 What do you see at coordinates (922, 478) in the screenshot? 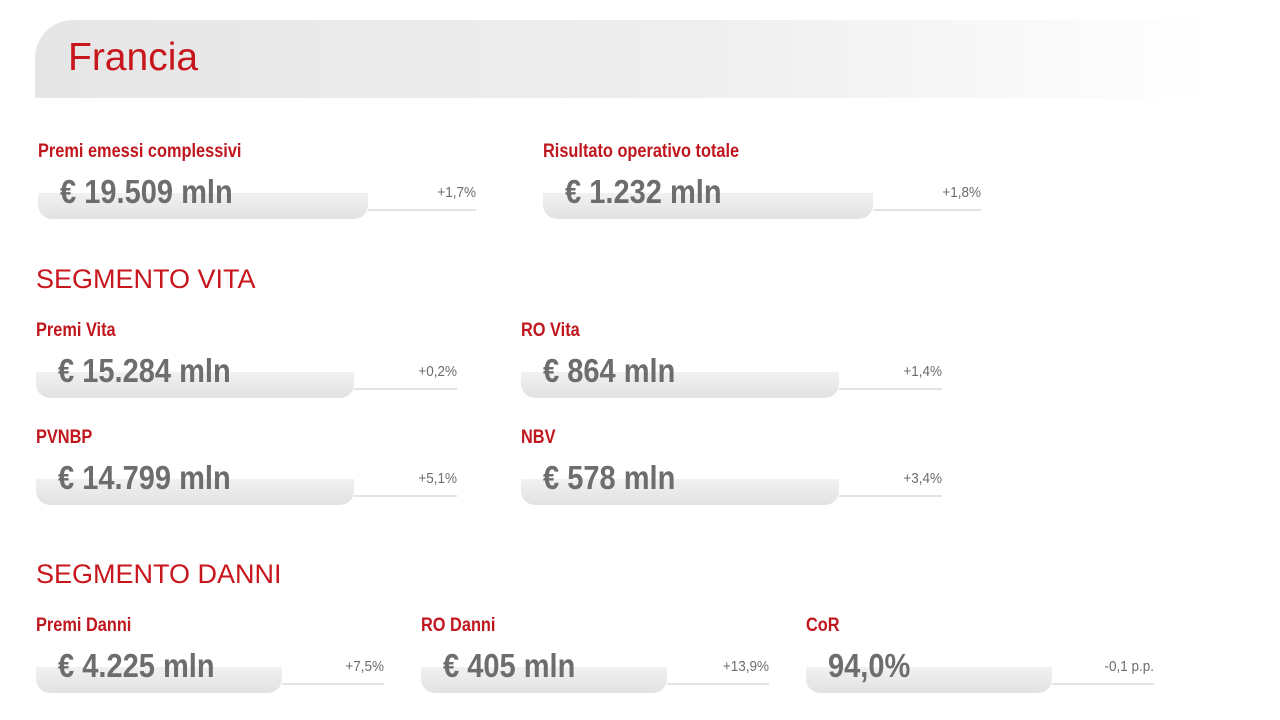
I see `kpi-change: +3,4%` at bounding box center [922, 478].